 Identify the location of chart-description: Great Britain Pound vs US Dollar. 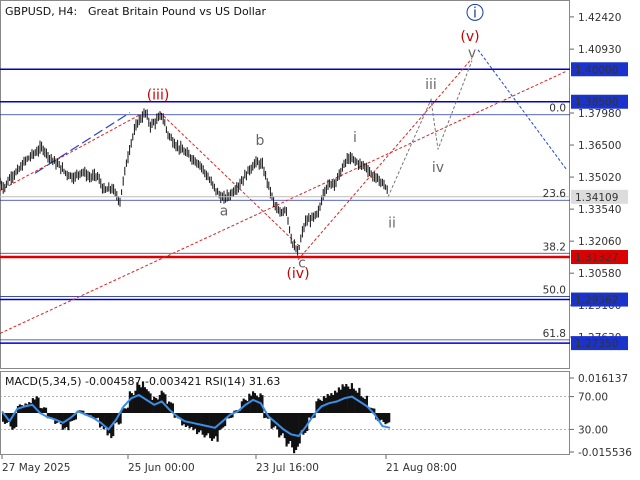
(177, 11).